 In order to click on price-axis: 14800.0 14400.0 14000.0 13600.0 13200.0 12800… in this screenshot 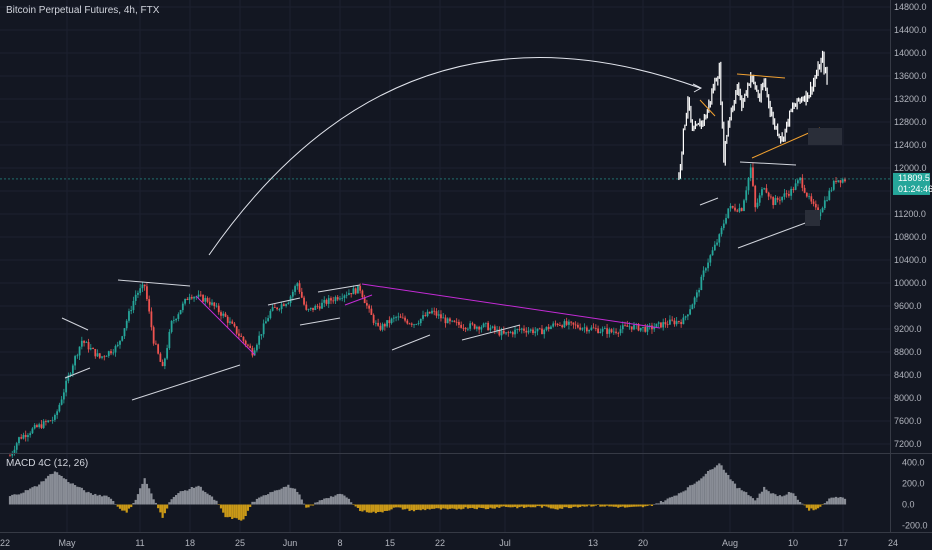, I will do `click(910, 225)`.